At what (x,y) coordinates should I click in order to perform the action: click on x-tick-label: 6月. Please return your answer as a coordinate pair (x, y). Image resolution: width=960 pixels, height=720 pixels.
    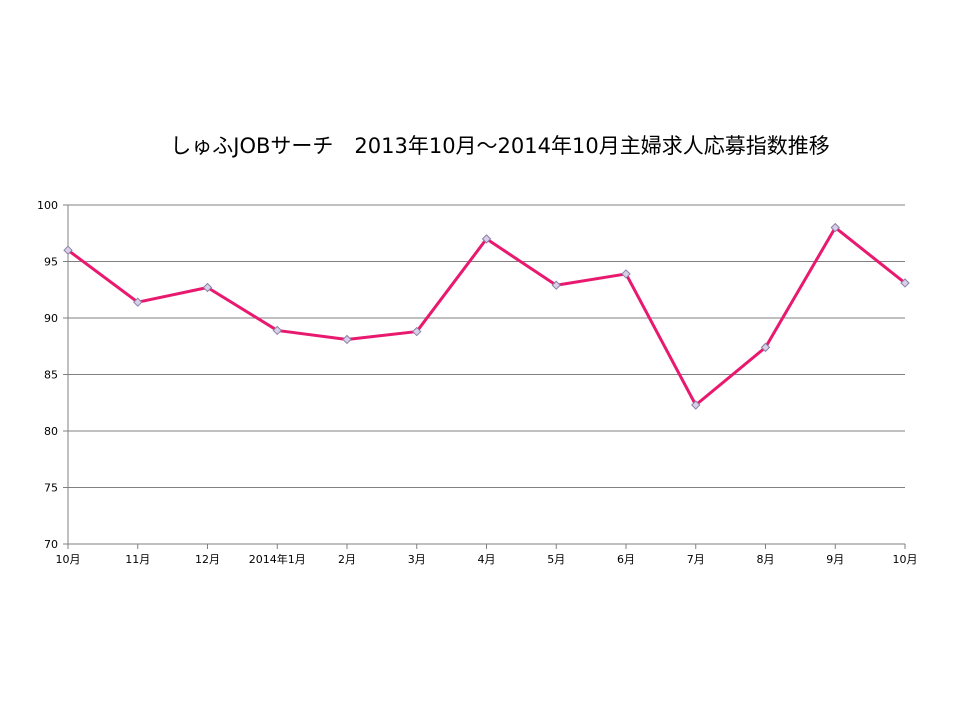
    Looking at the image, I should click on (626, 559).